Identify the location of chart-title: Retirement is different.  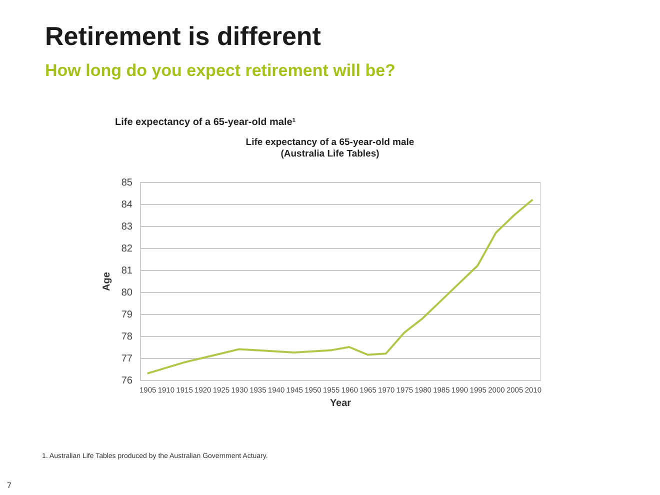
(183, 36).